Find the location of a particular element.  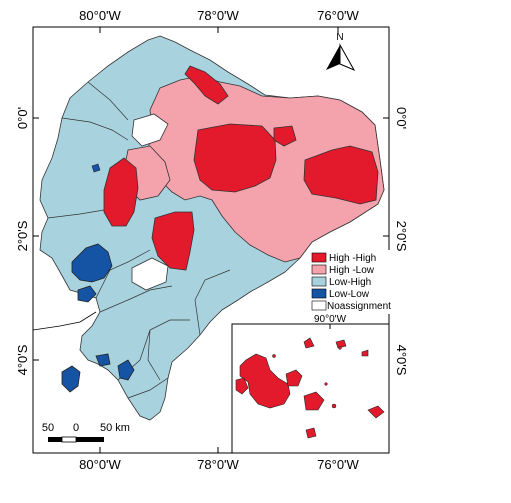

right-tick-2s: 2°0'S is located at coordinates (401, 236).